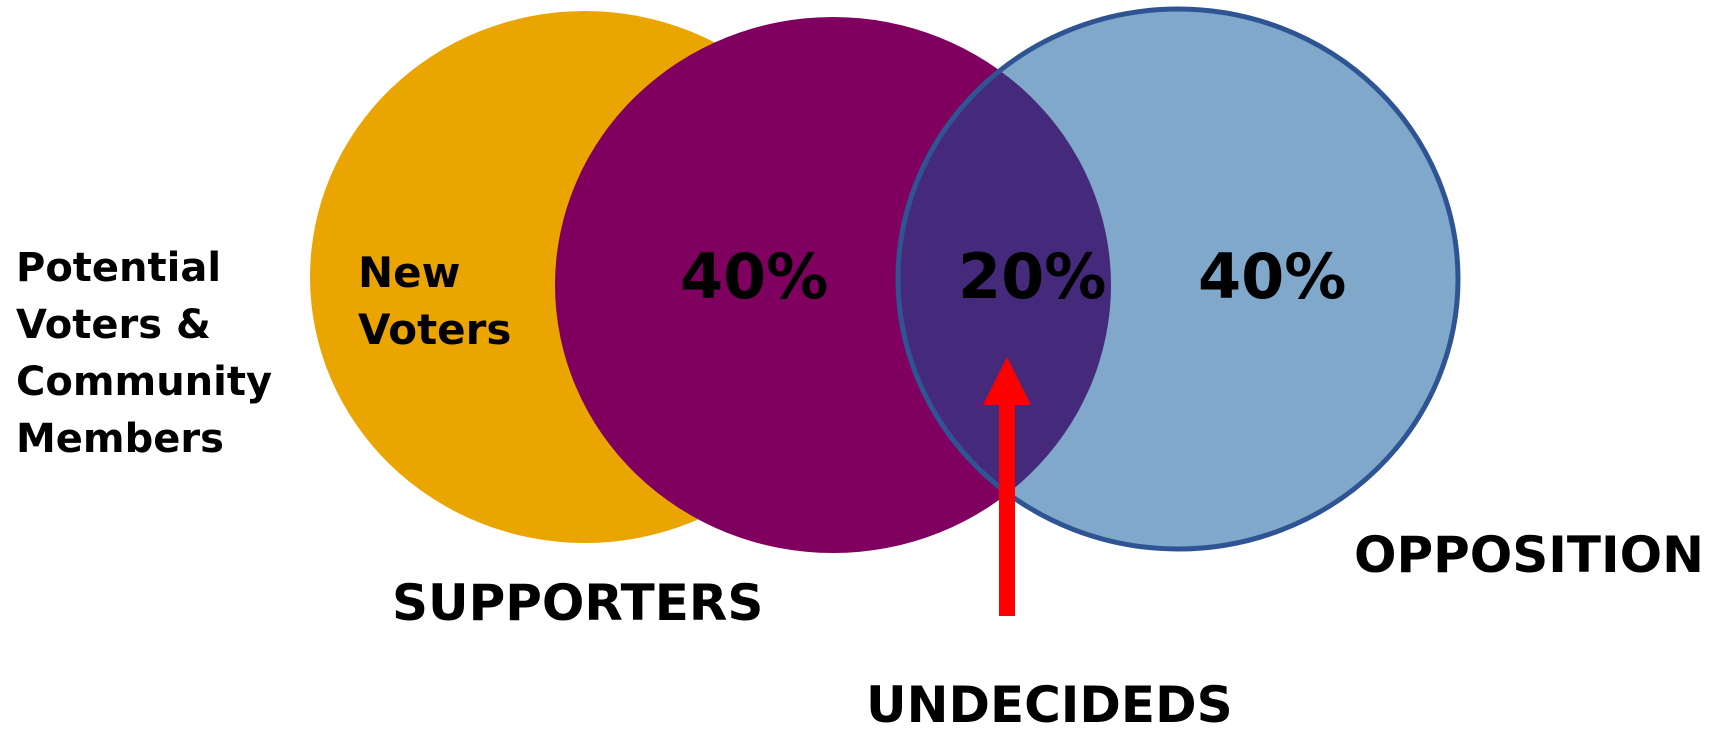  Describe the element at coordinates (1032, 276) in the screenshot. I see `undecided-percentage: 20%` at that location.